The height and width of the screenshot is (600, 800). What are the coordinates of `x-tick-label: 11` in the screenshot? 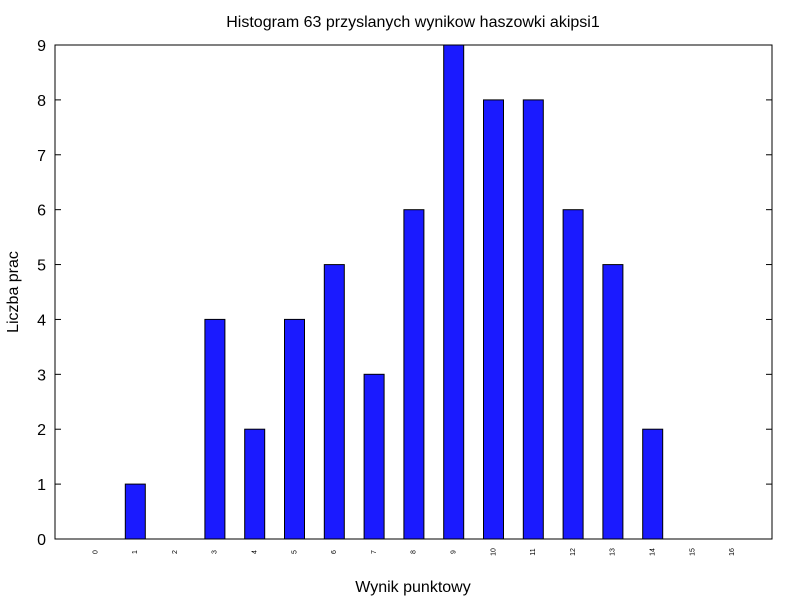 It's located at (533, 551).